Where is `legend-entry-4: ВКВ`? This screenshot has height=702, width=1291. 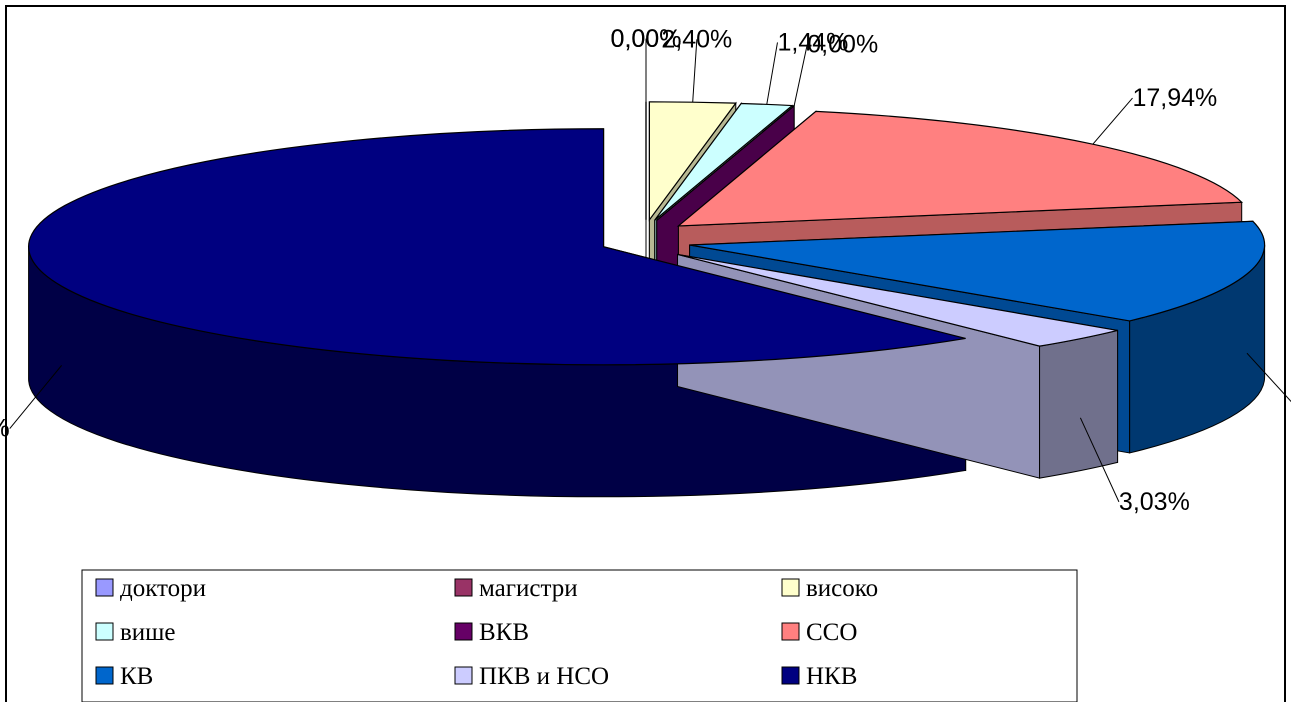
legend-entry-4: ВКВ is located at coordinates (504, 632).